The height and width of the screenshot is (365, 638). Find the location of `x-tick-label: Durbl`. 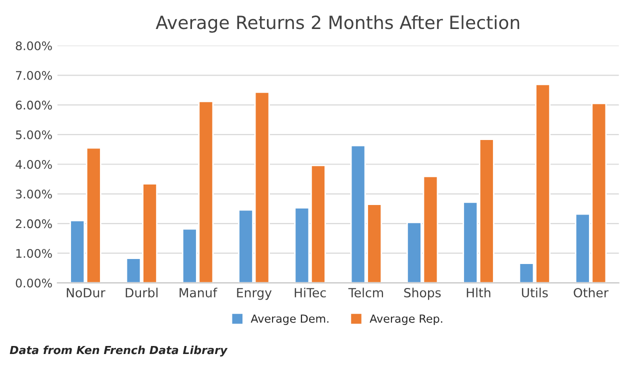

x-tick-label: Durbl is located at coordinates (142, 293).